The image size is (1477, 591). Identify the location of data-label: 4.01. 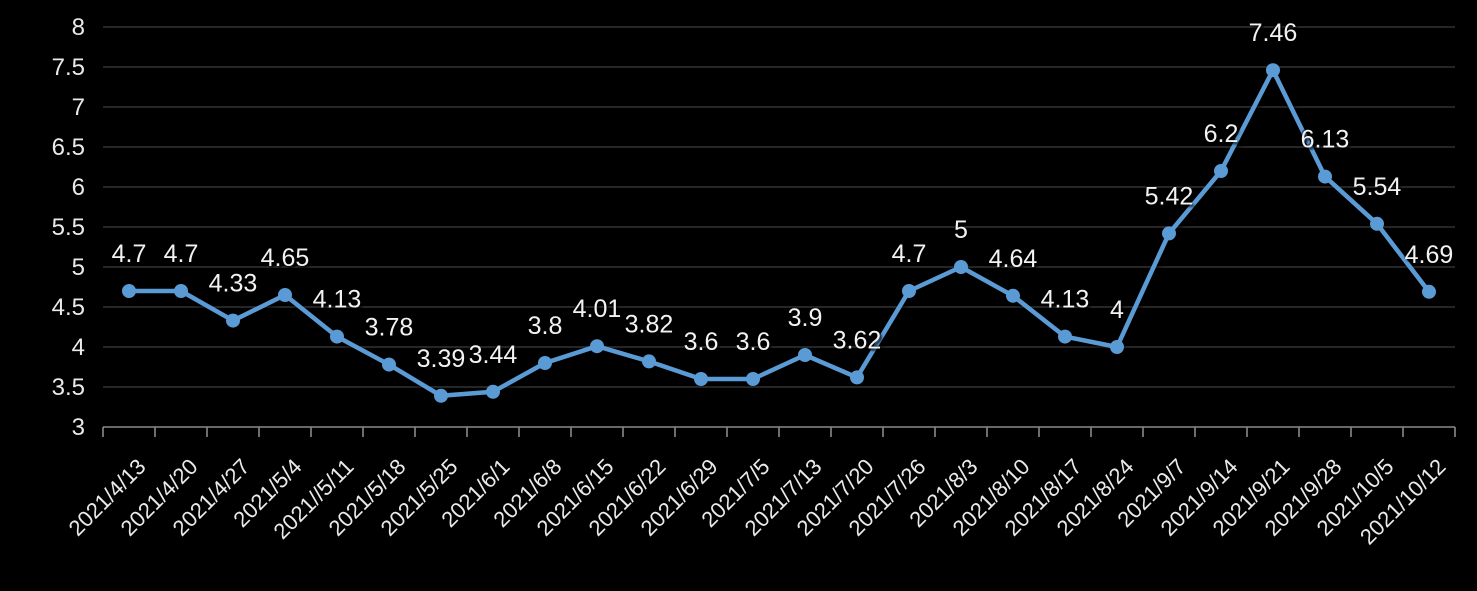
(597, 309).